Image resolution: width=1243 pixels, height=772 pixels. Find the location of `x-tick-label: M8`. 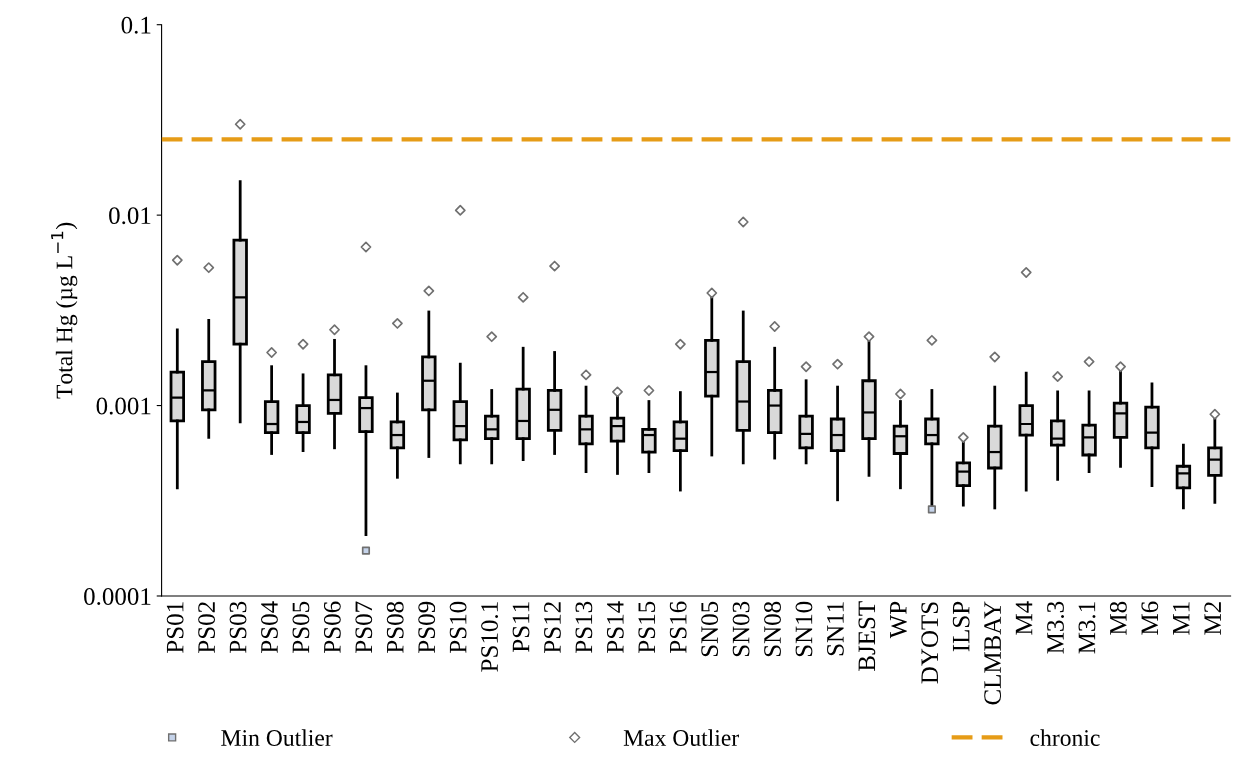

x-tick-label: M8 is located at coordinates (1118, 618).